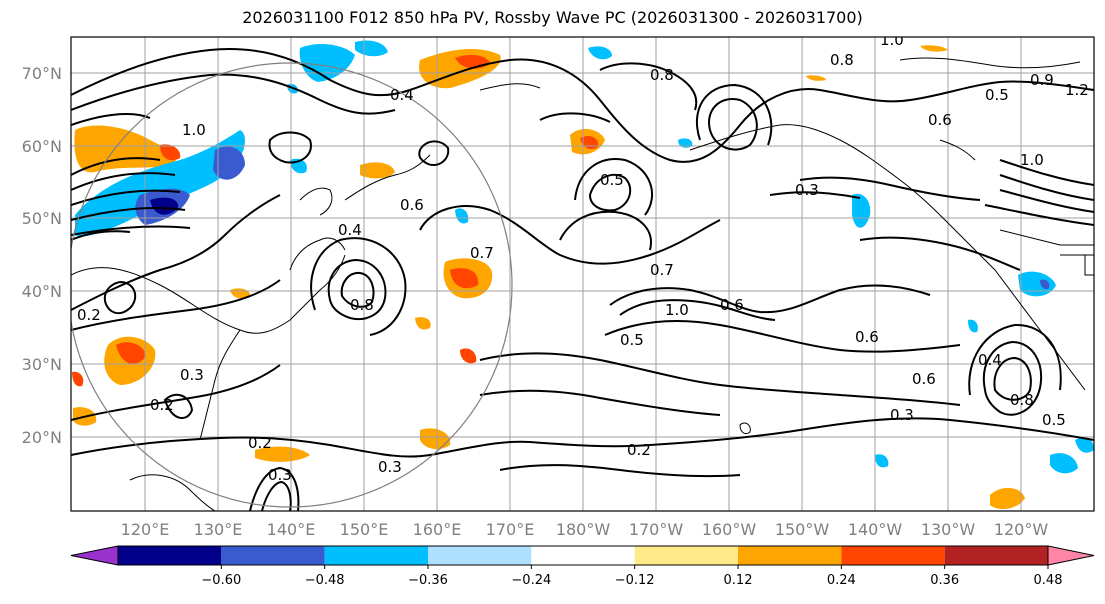 This screenshot has width=1105, height=604. Describe the element at coordinates (325, 580) in the screenshot. I see `colorbar-tick-label: −0.48` at that location.